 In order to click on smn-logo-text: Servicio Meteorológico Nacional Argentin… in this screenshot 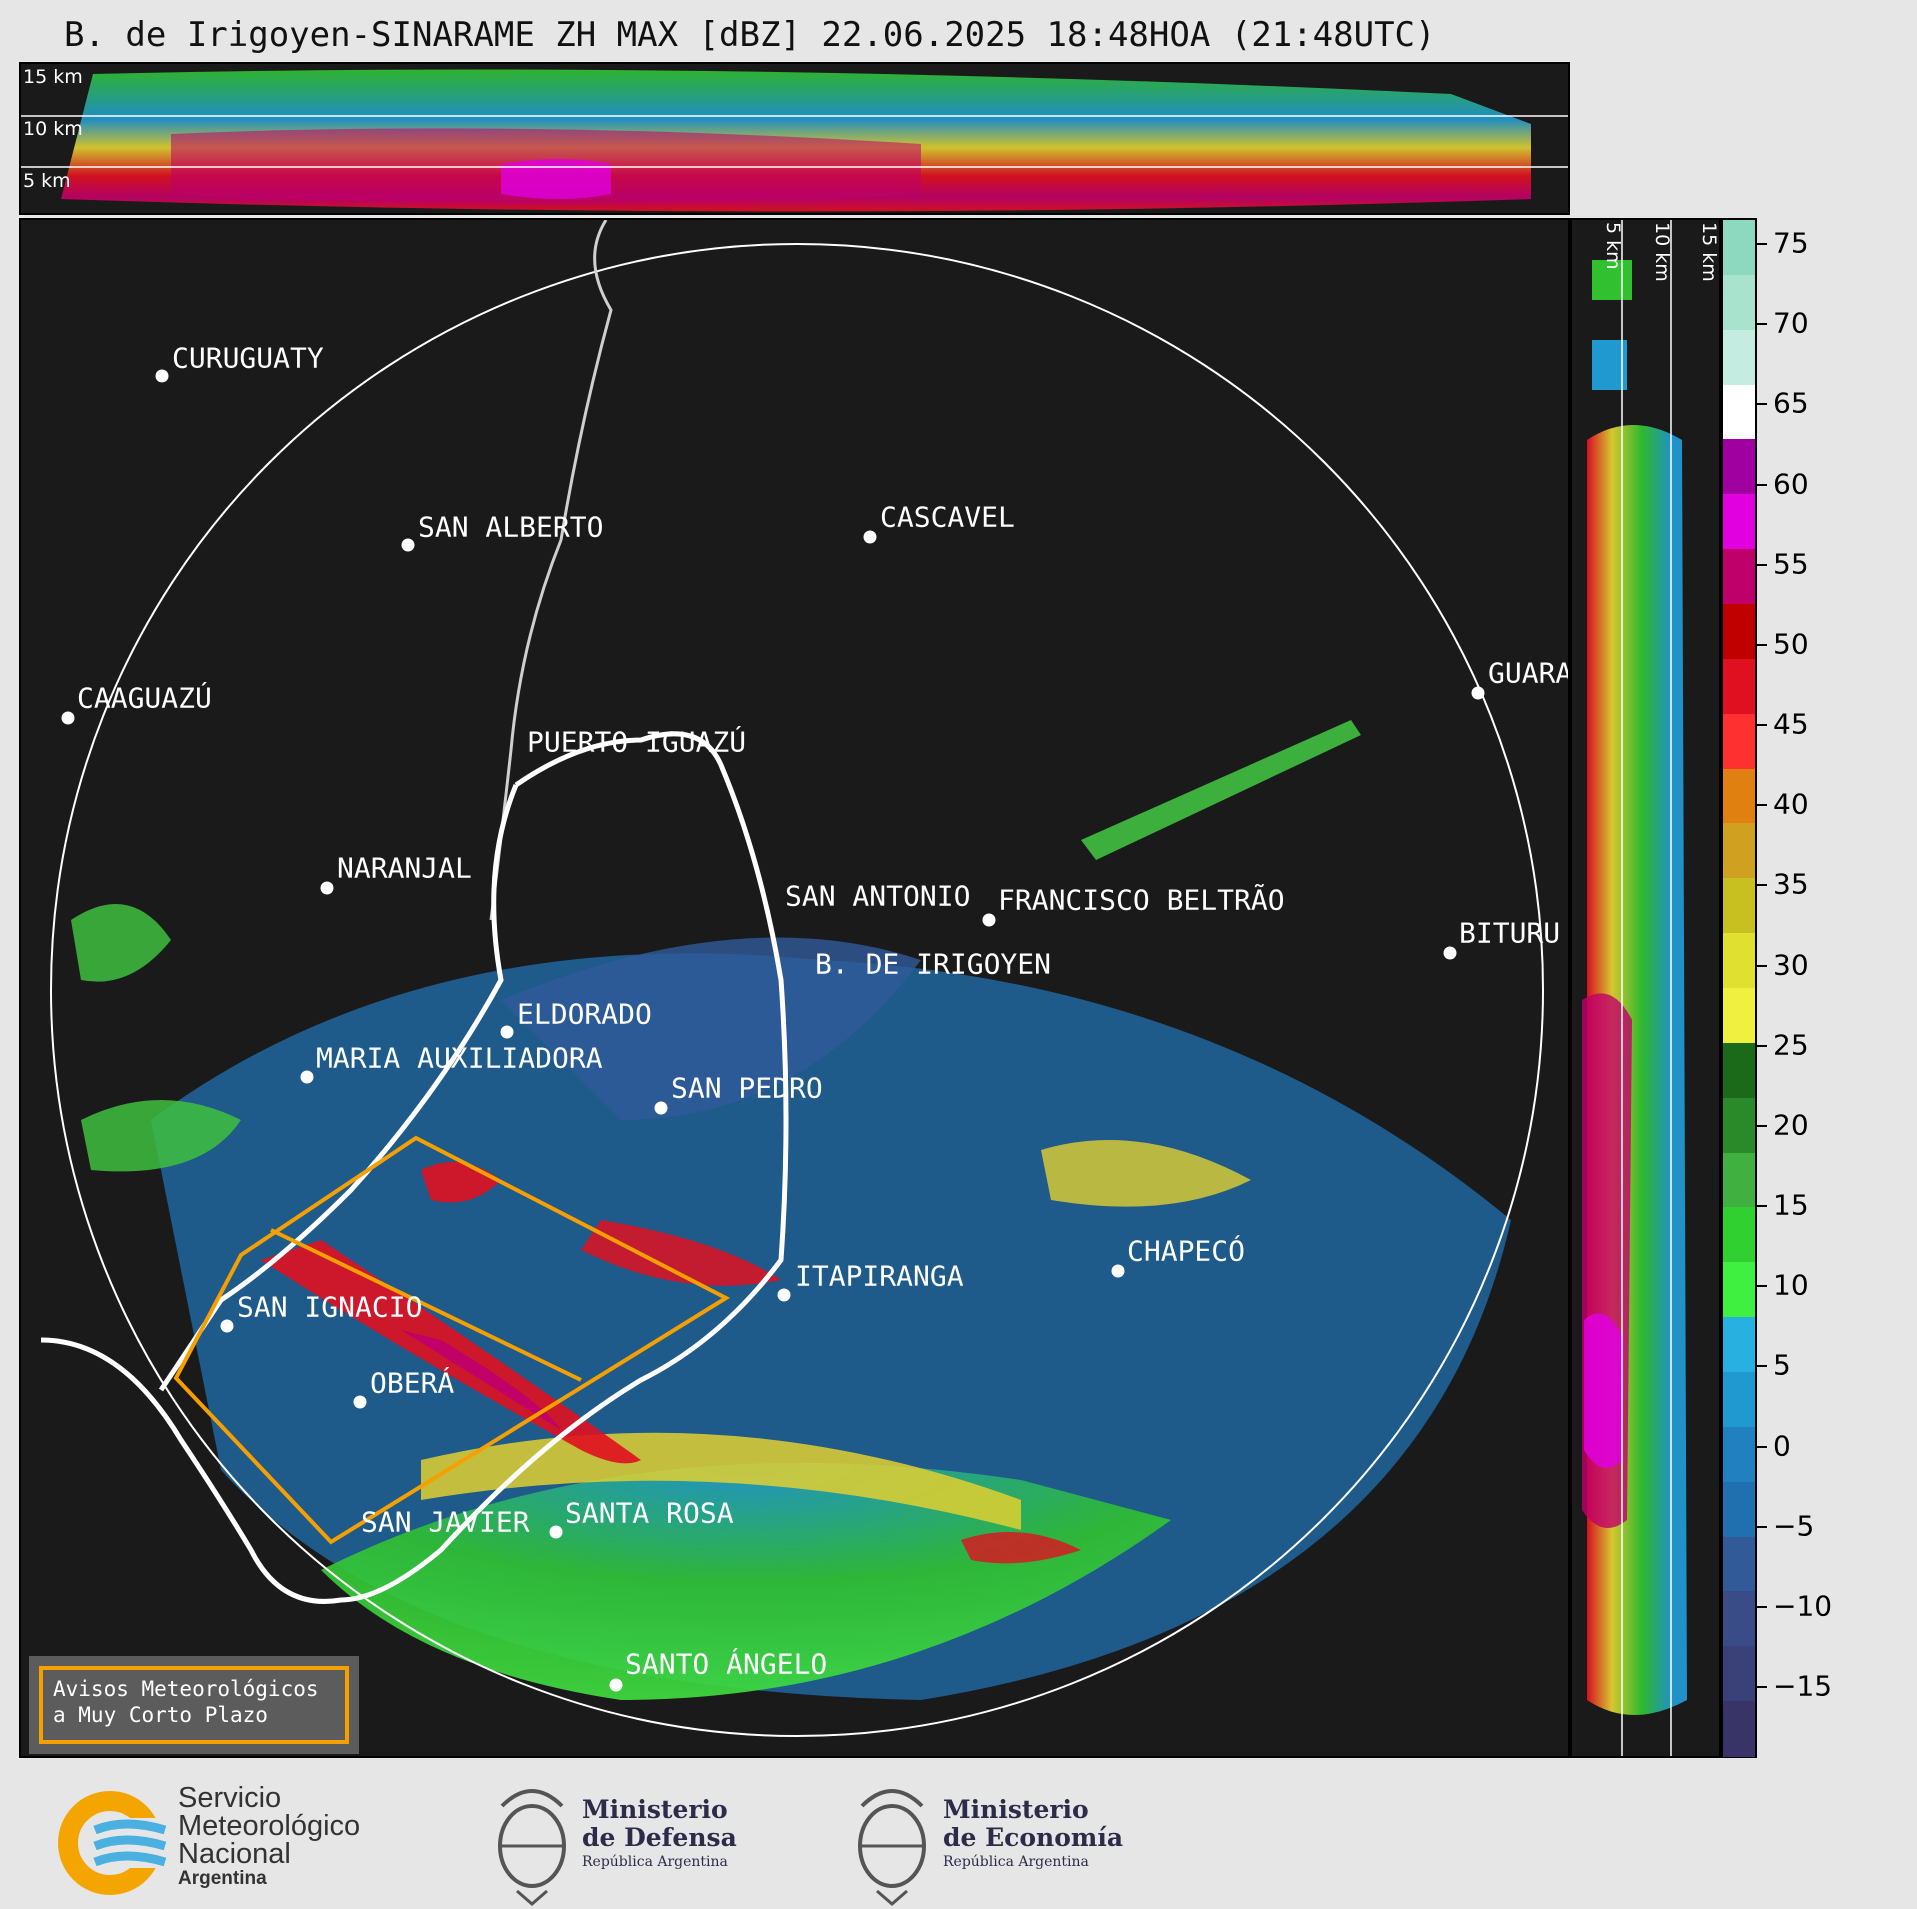, I will do `click(269, 1837)`.